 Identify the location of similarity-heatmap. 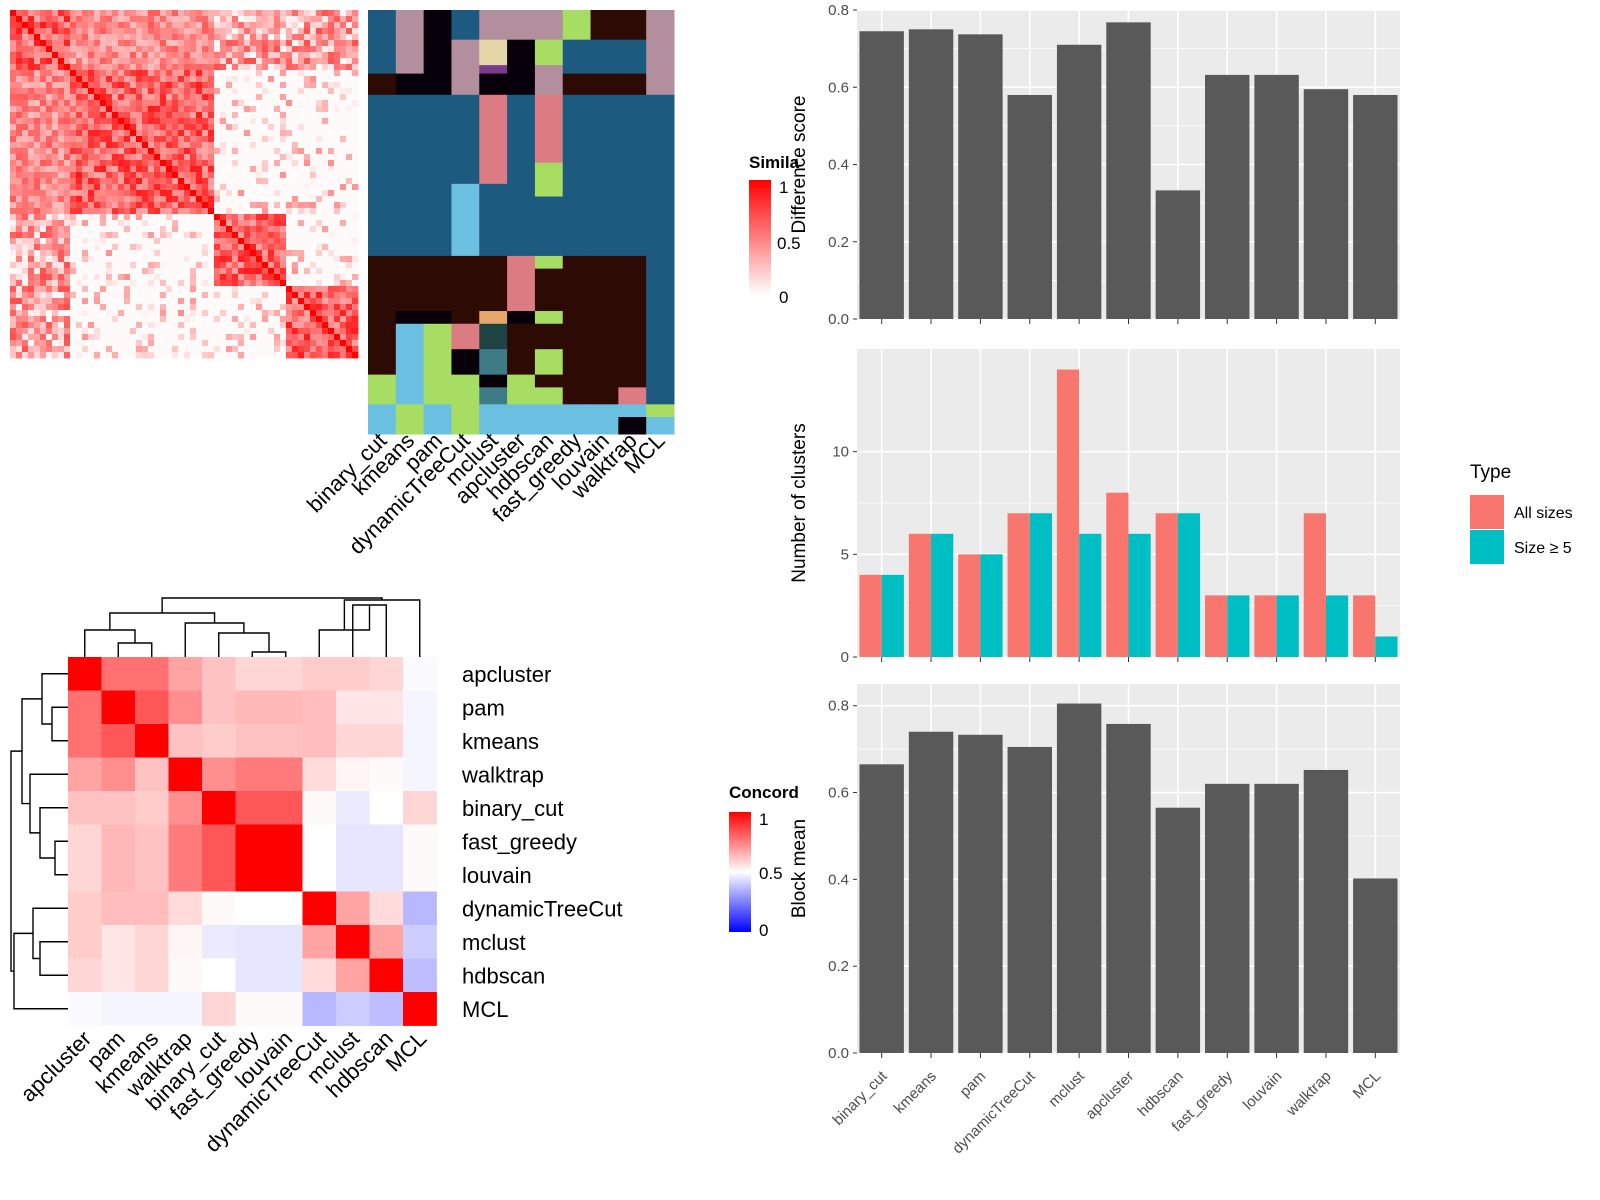
(184, 184).